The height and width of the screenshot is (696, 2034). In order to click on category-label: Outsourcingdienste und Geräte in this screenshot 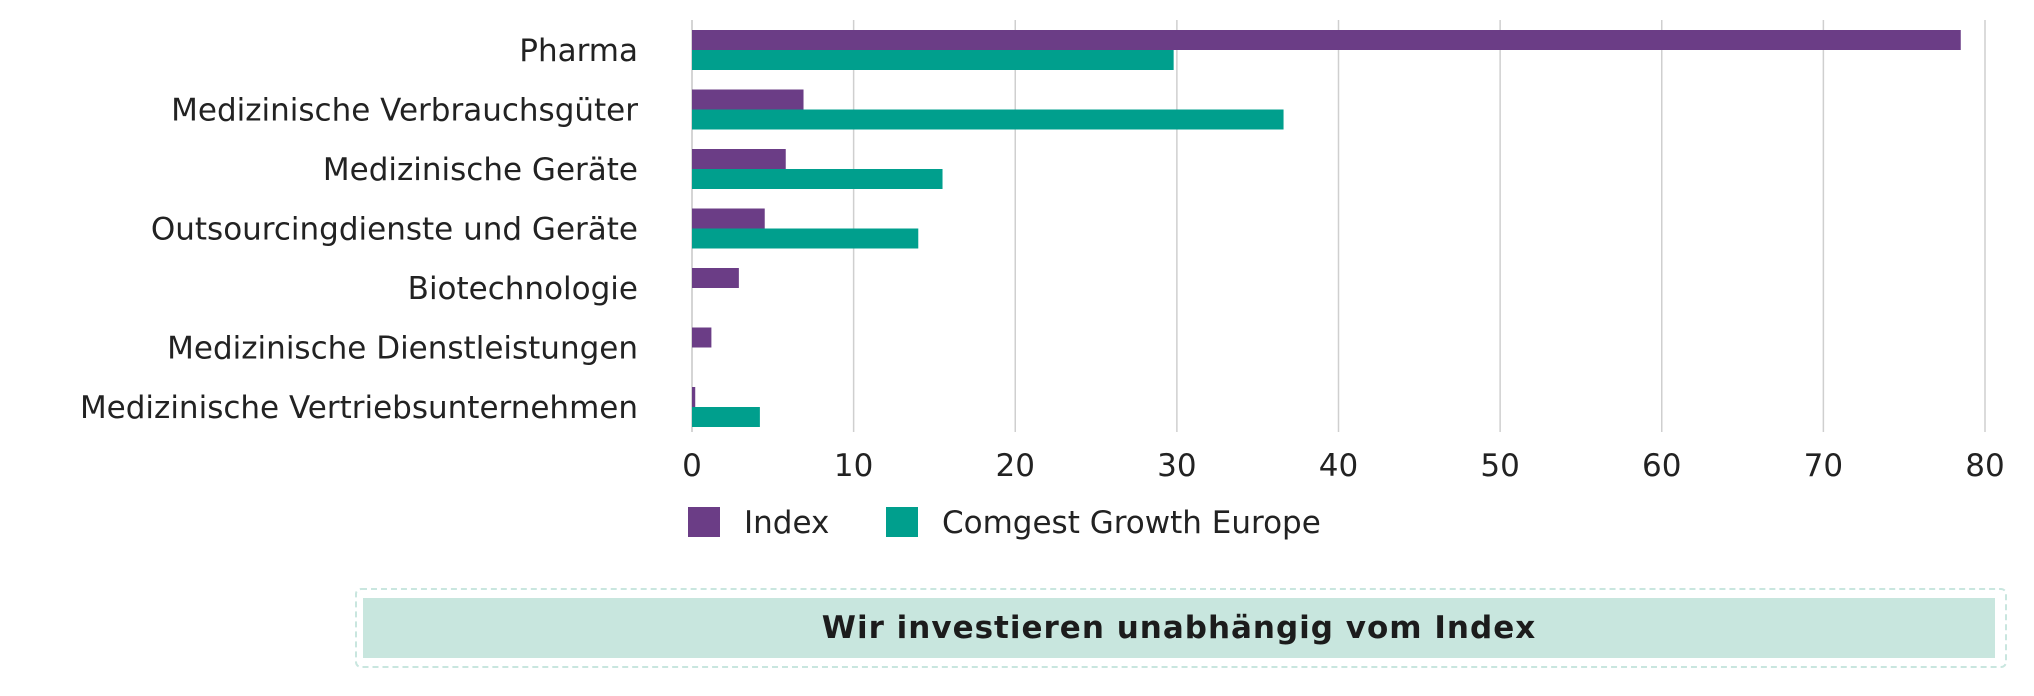, I will do `click(394, 230)`.